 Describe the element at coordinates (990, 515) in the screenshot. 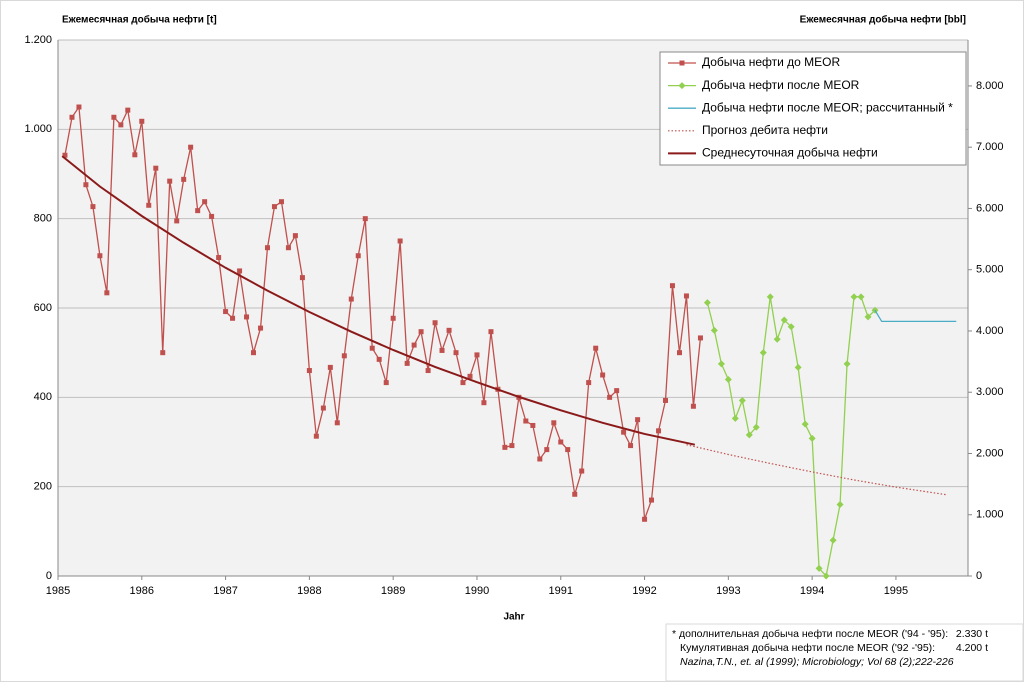

I see `y2-tick-label: 1.000` at that location.